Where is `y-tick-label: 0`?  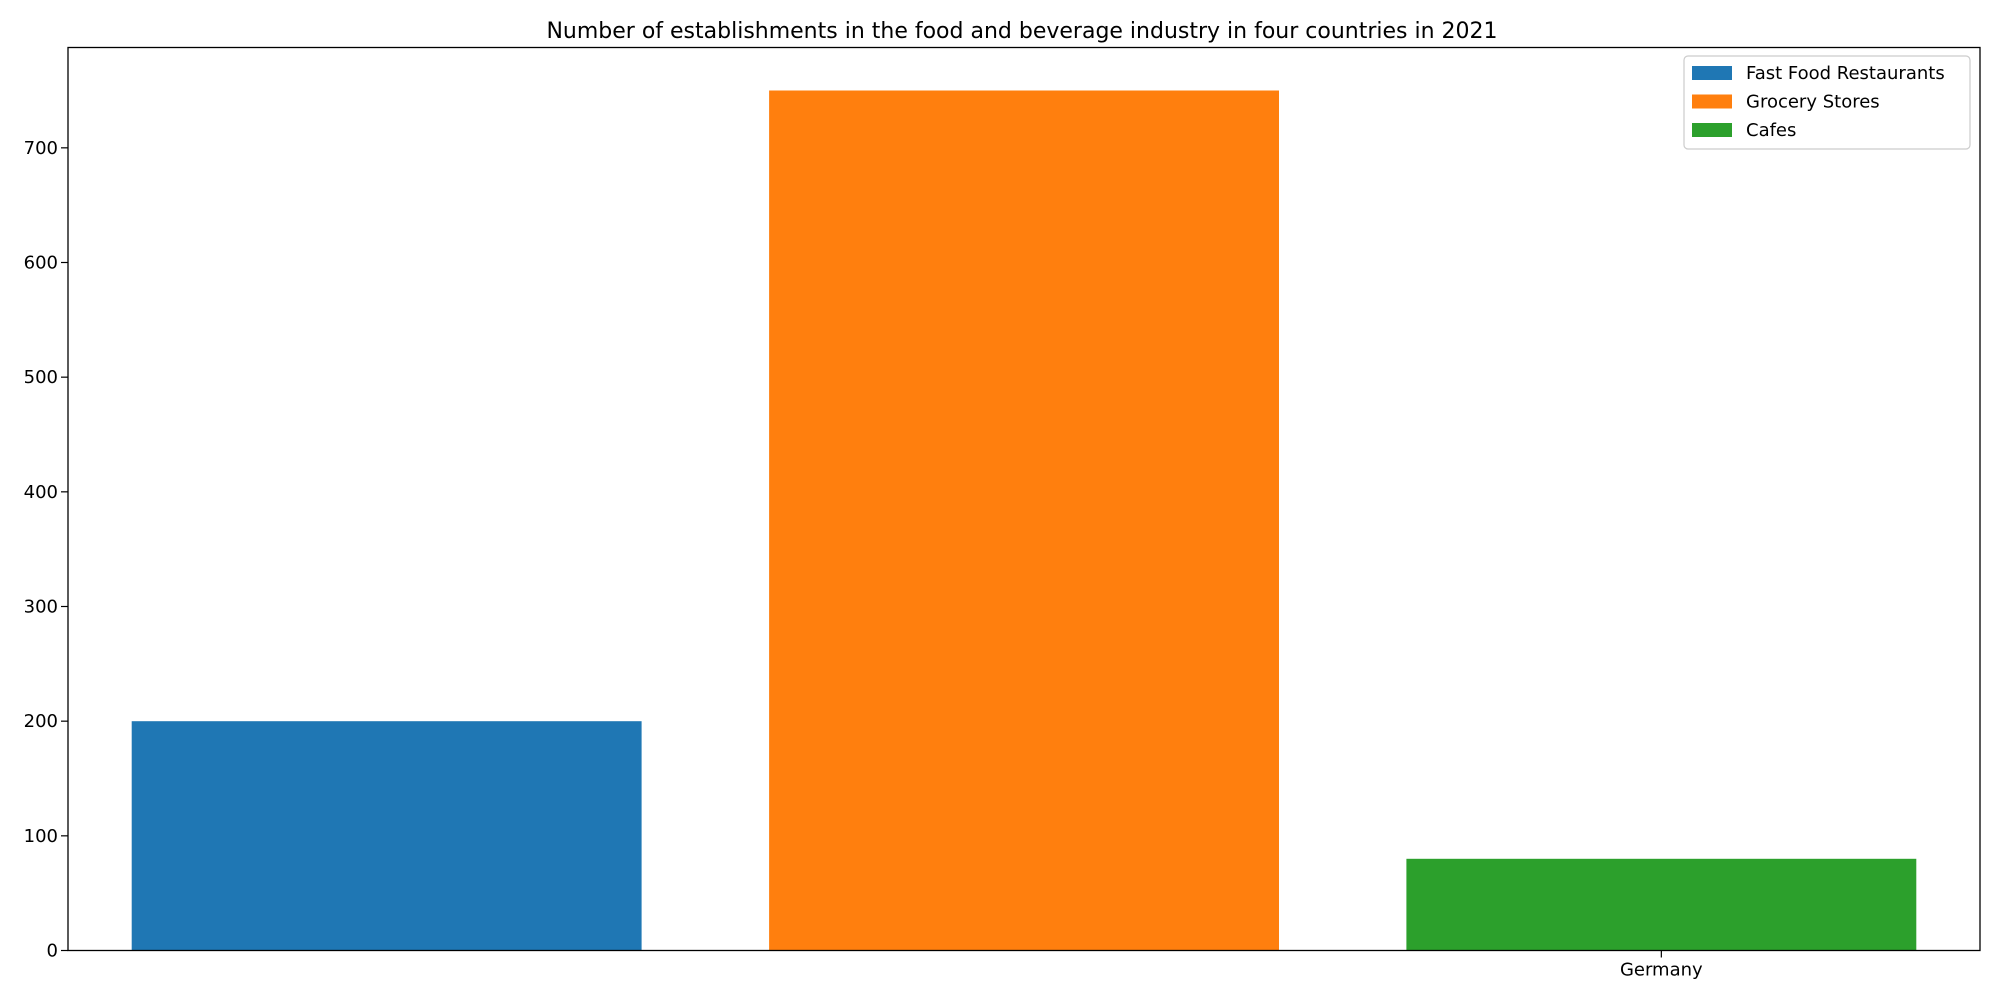
y-tick-label: 0 is located at coordinates (52, 951).